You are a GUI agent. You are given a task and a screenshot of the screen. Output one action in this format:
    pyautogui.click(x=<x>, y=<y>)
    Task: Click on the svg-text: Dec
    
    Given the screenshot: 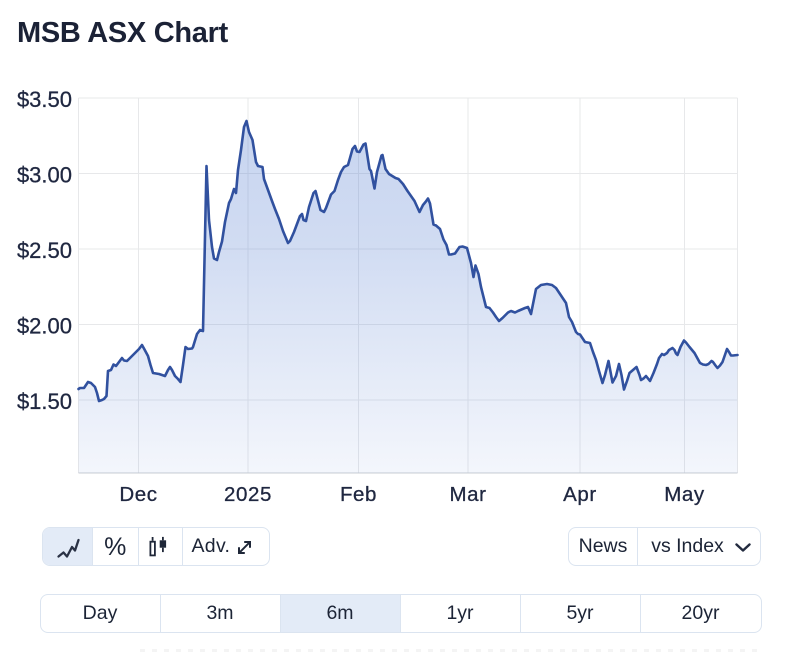 What is the action you would take?
    pyautogui.click(x=138, y=494)
    